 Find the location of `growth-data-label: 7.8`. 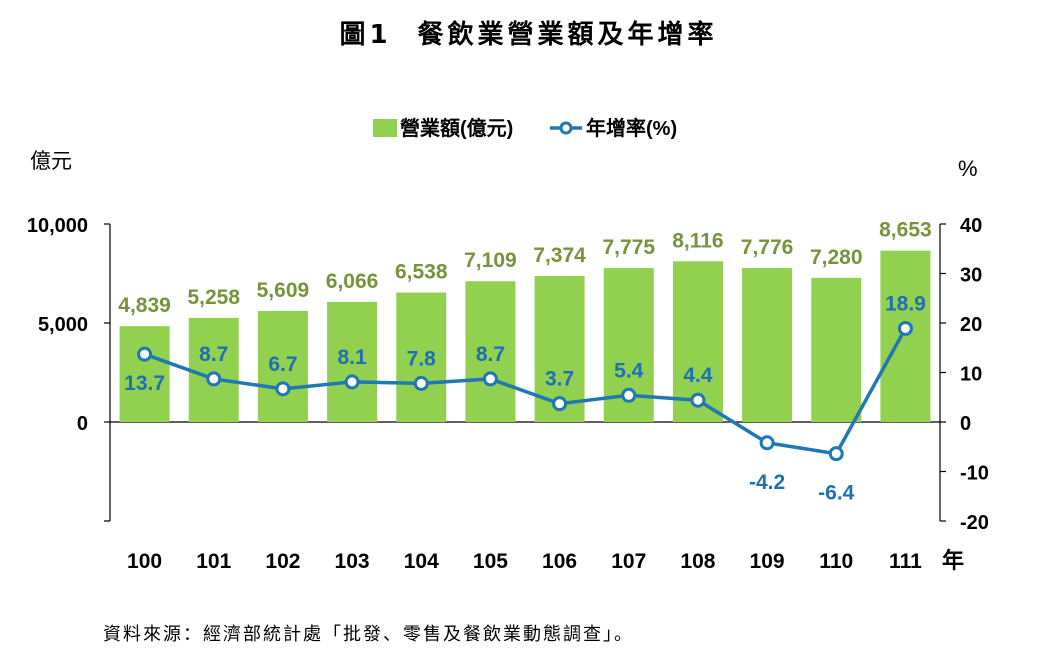

growth-data-label: 7.8 is located at coordinates (422, 358).